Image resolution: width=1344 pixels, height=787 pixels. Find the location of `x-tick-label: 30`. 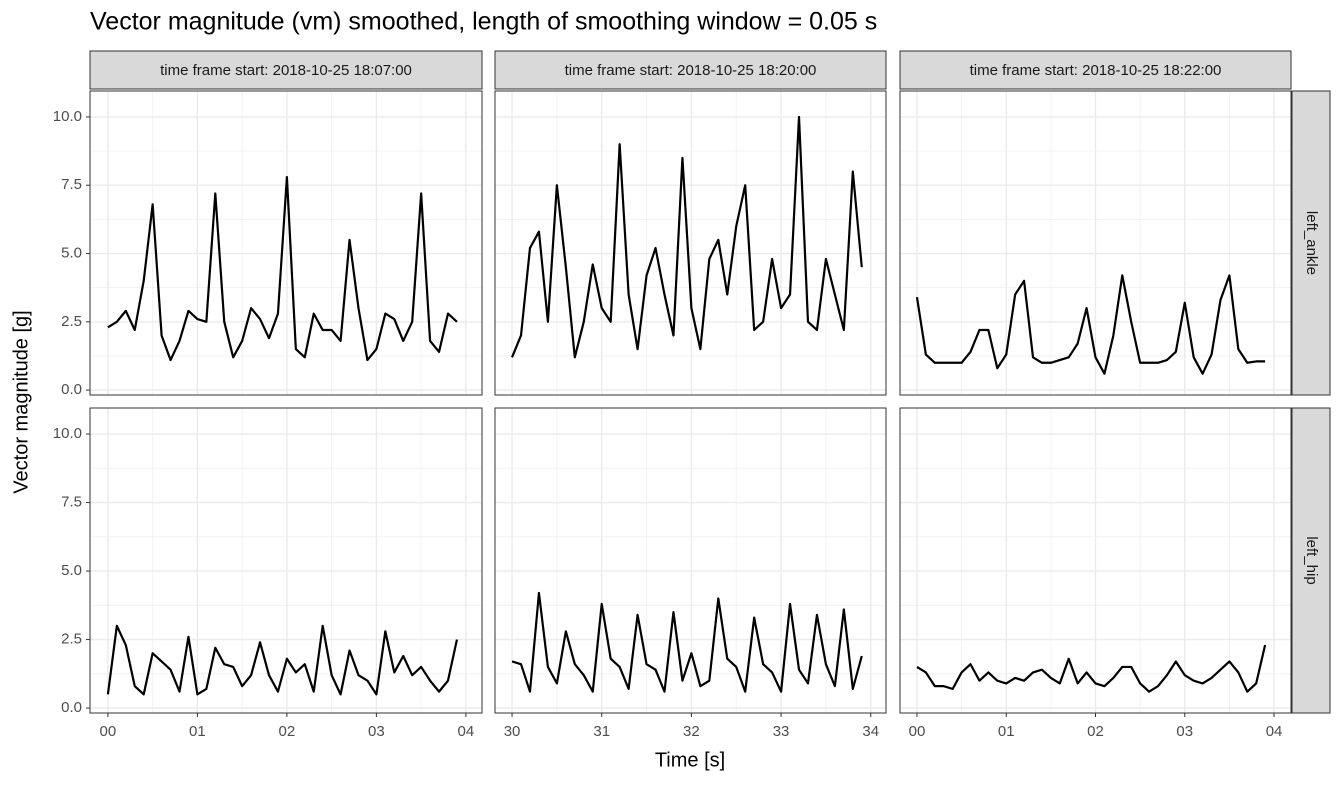

x-tick-label: 30 is located at coordinates (512, 731).